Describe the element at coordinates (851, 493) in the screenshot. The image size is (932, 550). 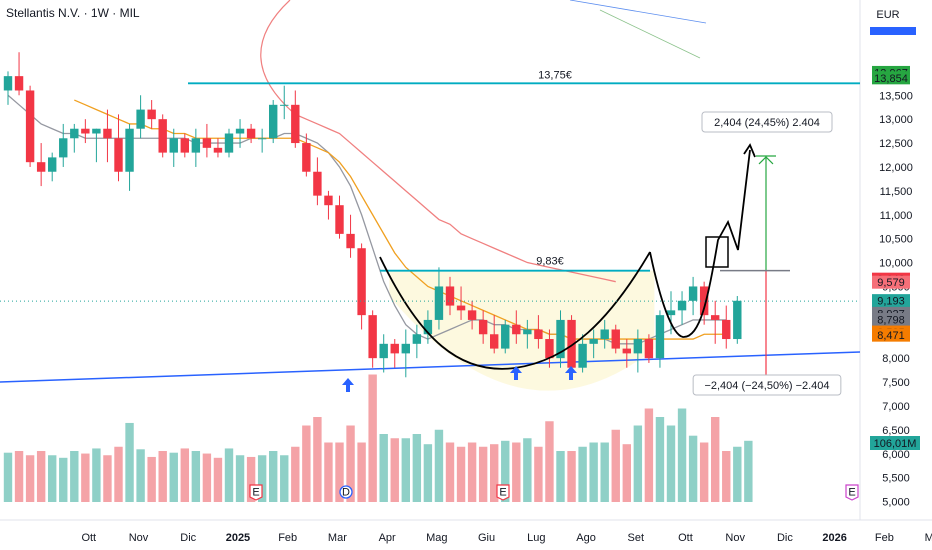
I see `event-marker-label: E` at that location.